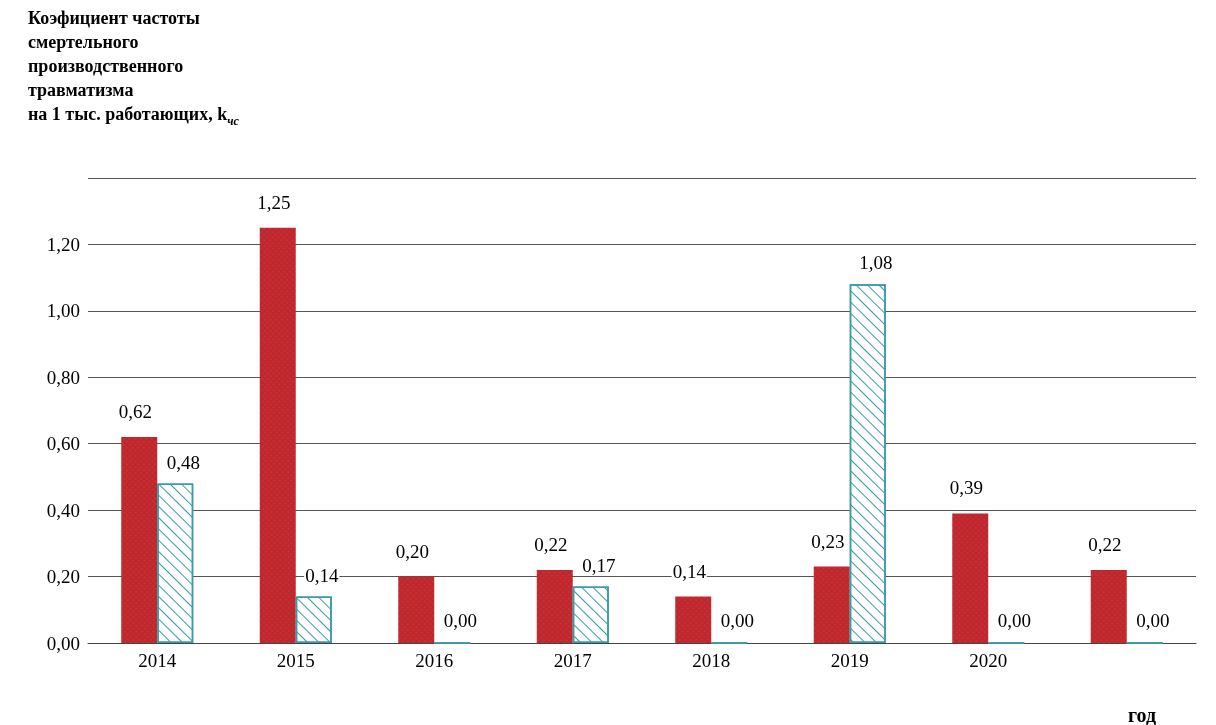  I want to click on data-label: 0,39, so click(966, 488).